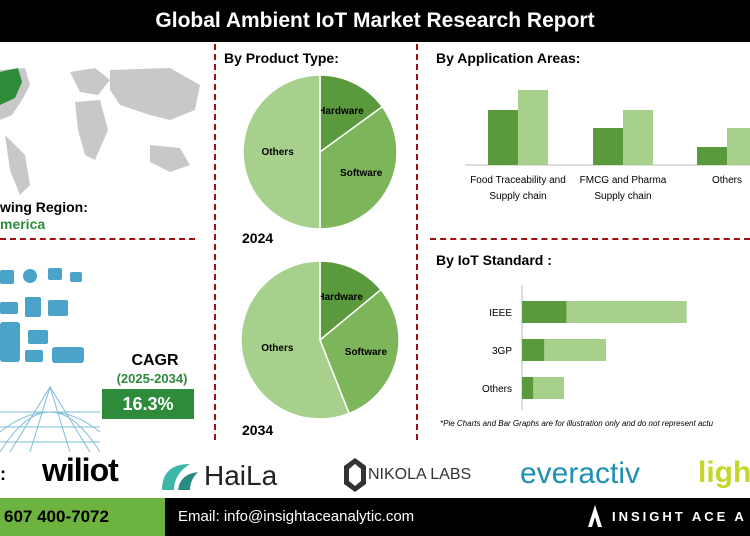  Describe the element at coordinates (180, 476) in the screenshot. I see `haila-icon` at that location.